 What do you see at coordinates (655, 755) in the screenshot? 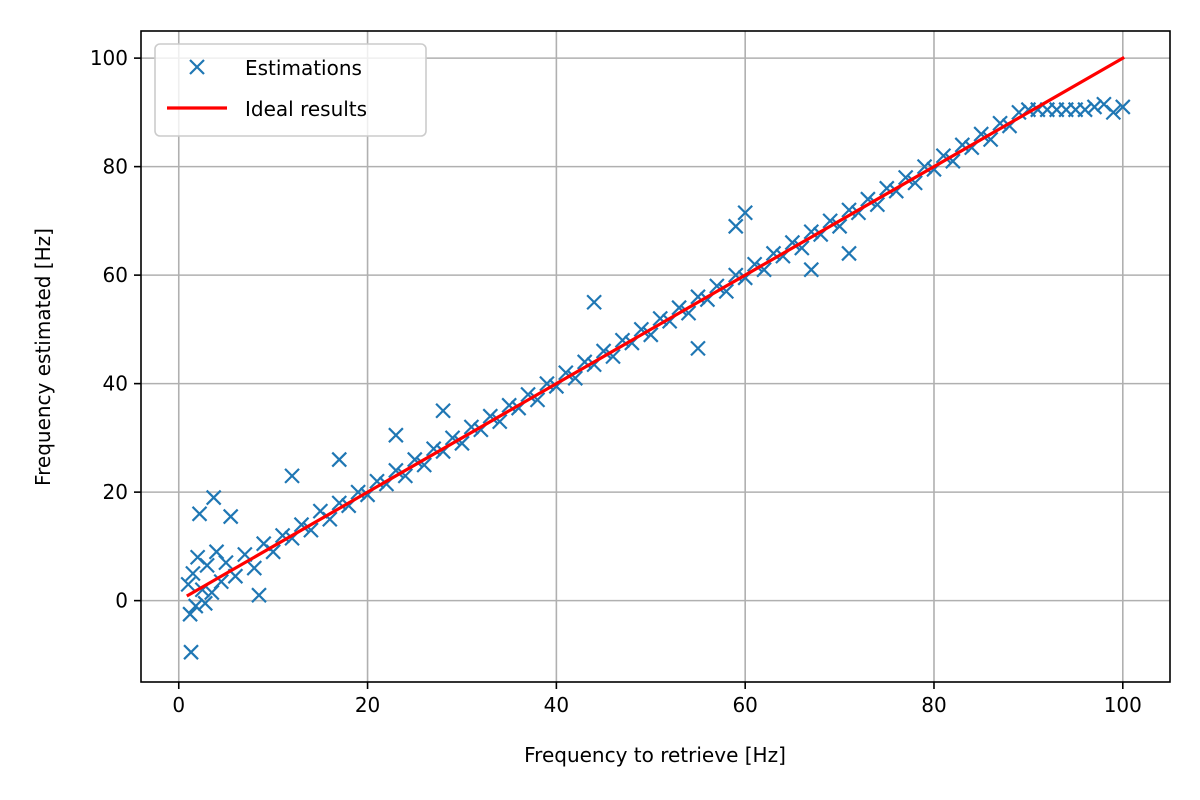
I see `x-axis-label: Frequency to retrieve [Hz]` at bounding box center [655, 755].